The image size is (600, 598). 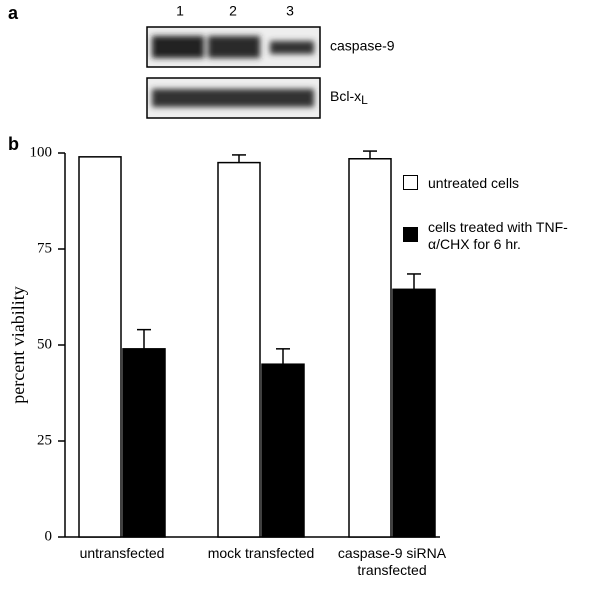 I want to click on x-tick-label: caspase-9 siRNA transfected, so click(x=392, y=561).